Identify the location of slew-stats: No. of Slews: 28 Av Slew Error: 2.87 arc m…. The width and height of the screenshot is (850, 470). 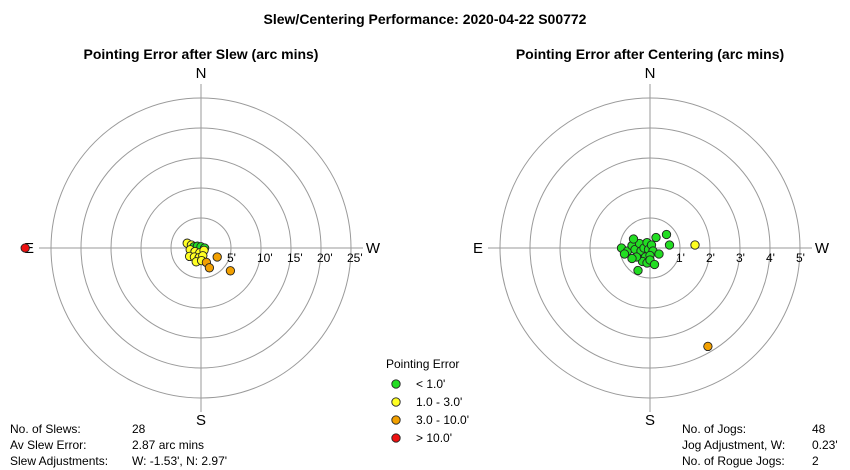
(118, 445).